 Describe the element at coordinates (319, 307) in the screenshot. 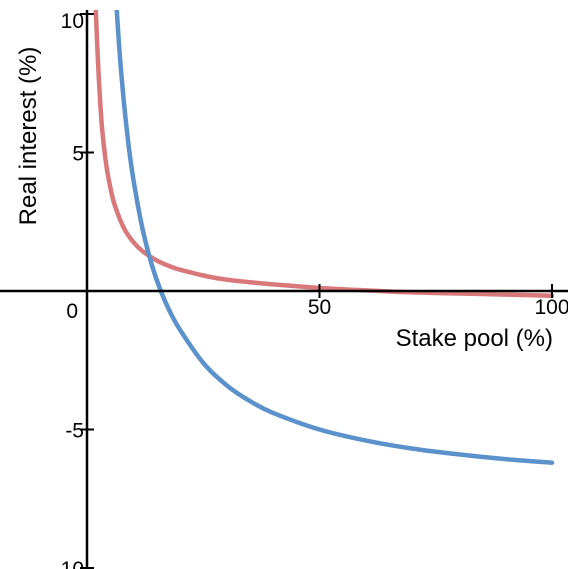

I see `x-tick-label: 50` at that location.